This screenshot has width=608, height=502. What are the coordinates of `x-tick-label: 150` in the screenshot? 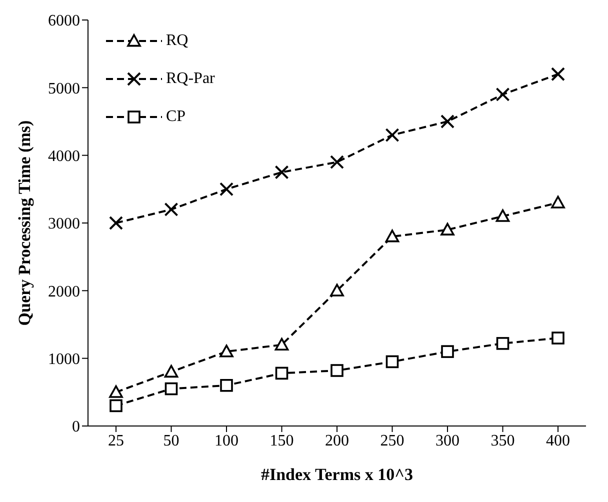 It's located at (282, 441).